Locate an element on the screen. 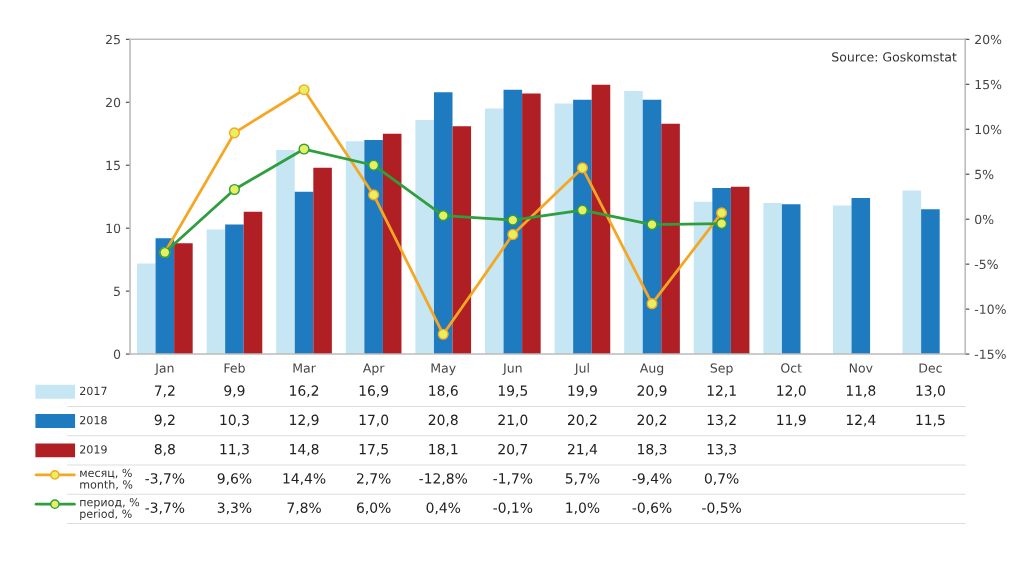 This screenshot has height=562, width=1016. data-label: -1,7% is located at coordinates (513, 479).